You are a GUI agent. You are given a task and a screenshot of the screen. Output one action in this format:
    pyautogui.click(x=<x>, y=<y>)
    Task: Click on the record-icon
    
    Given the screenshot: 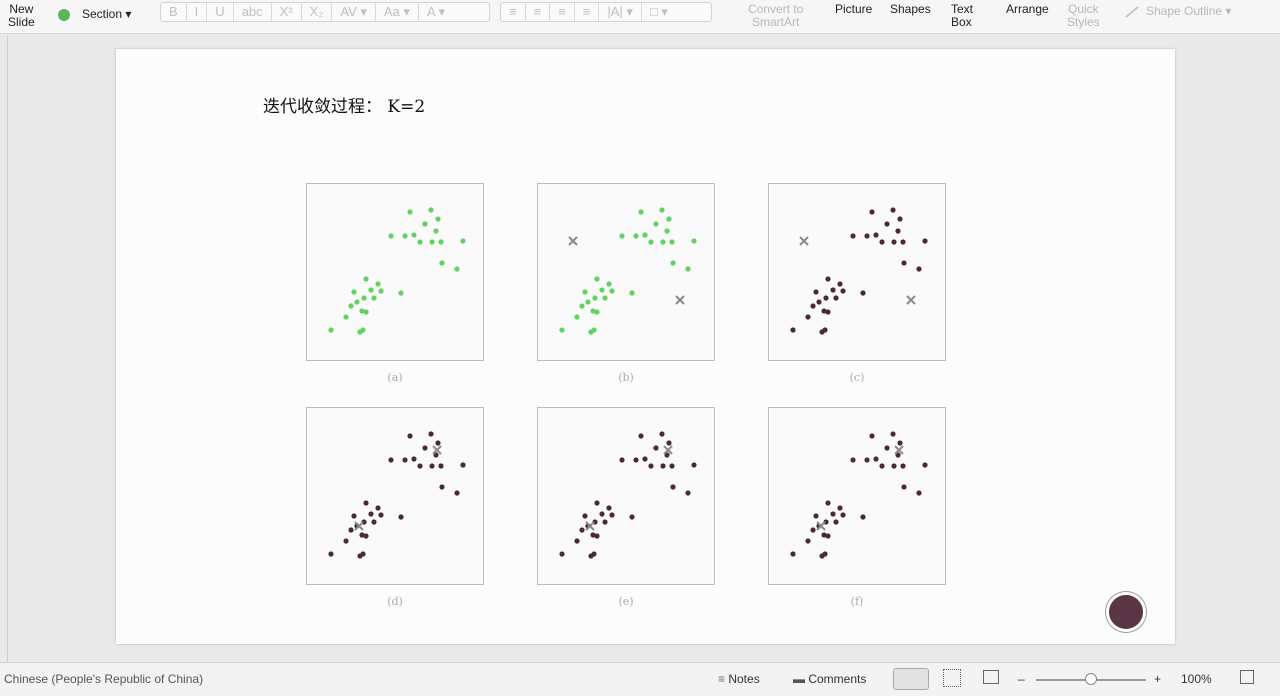 What is the action you would take?
    pyautogui.click(x=1126, y=612)
    